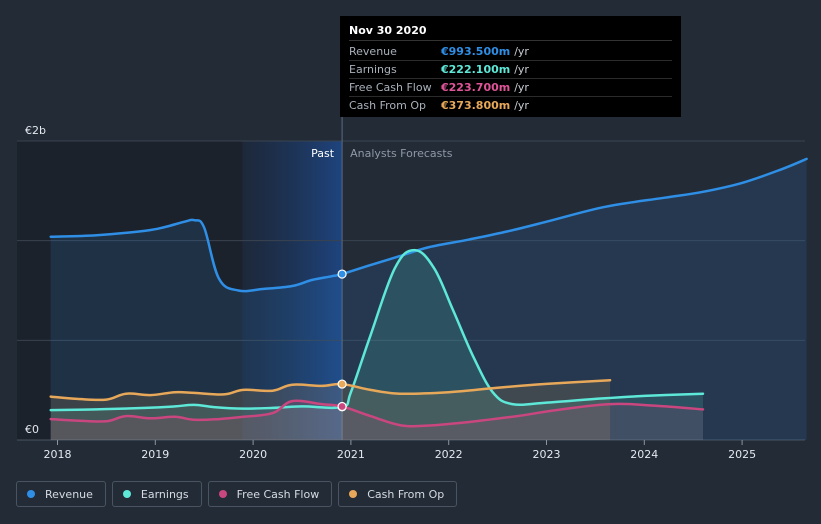 The image size is (821, 524). I want to click on x-tick-label: 2020, so click(253, 454).